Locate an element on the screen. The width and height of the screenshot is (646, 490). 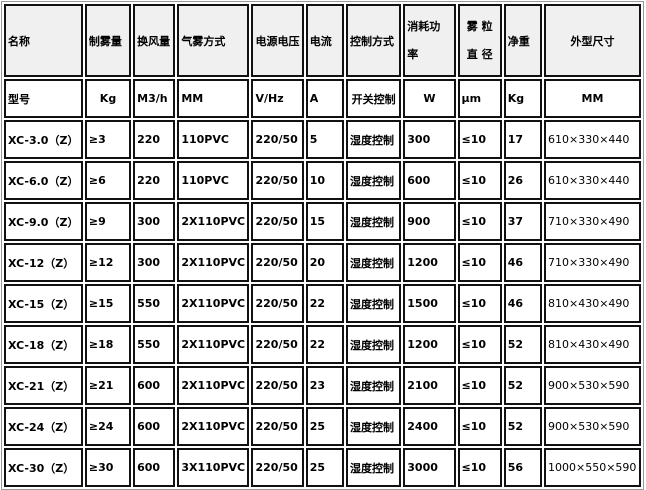
table-cell: 1000×550×590 is located at coordinates (592, 467).